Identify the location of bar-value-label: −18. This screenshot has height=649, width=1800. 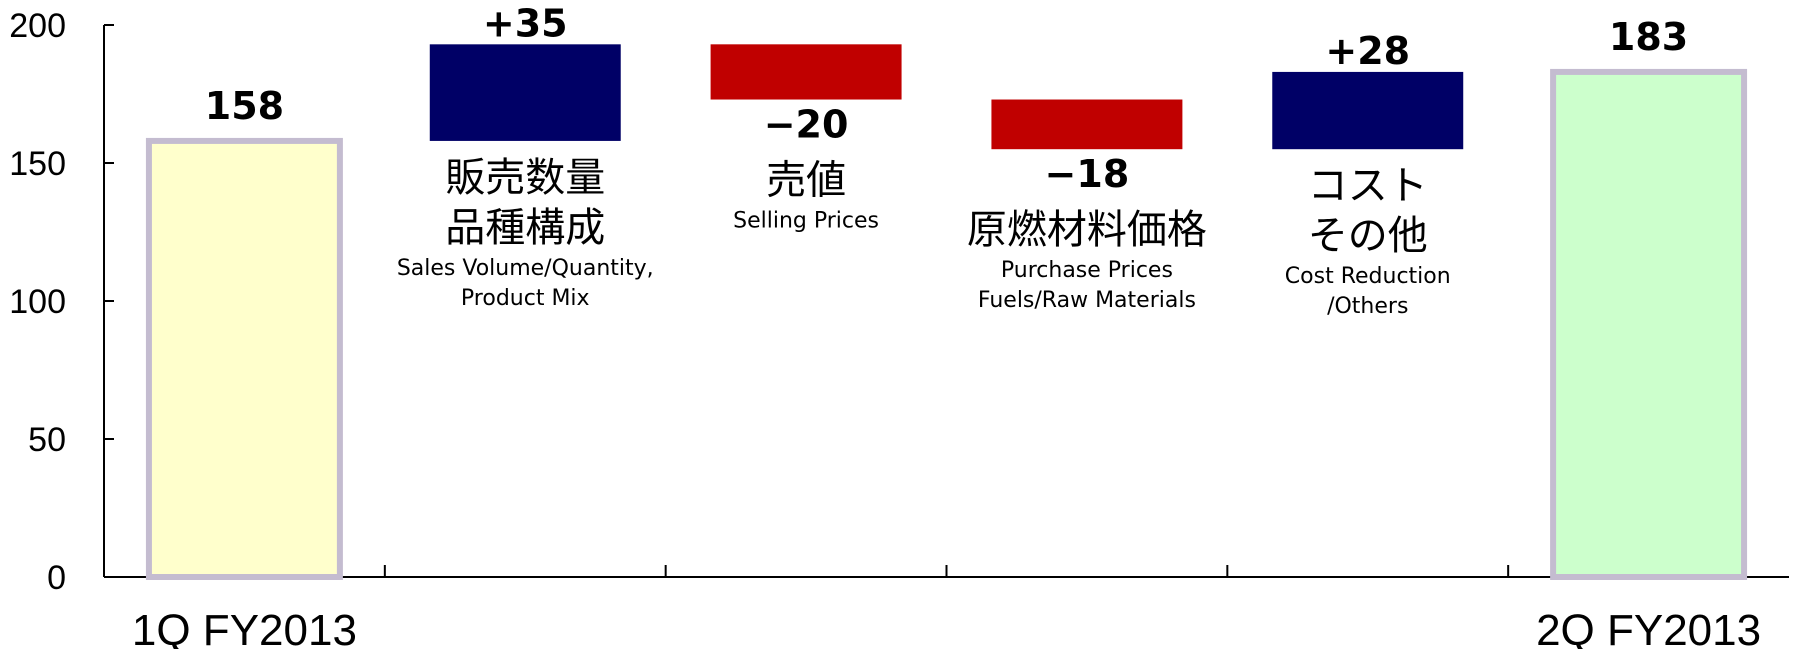
(1087, 174).